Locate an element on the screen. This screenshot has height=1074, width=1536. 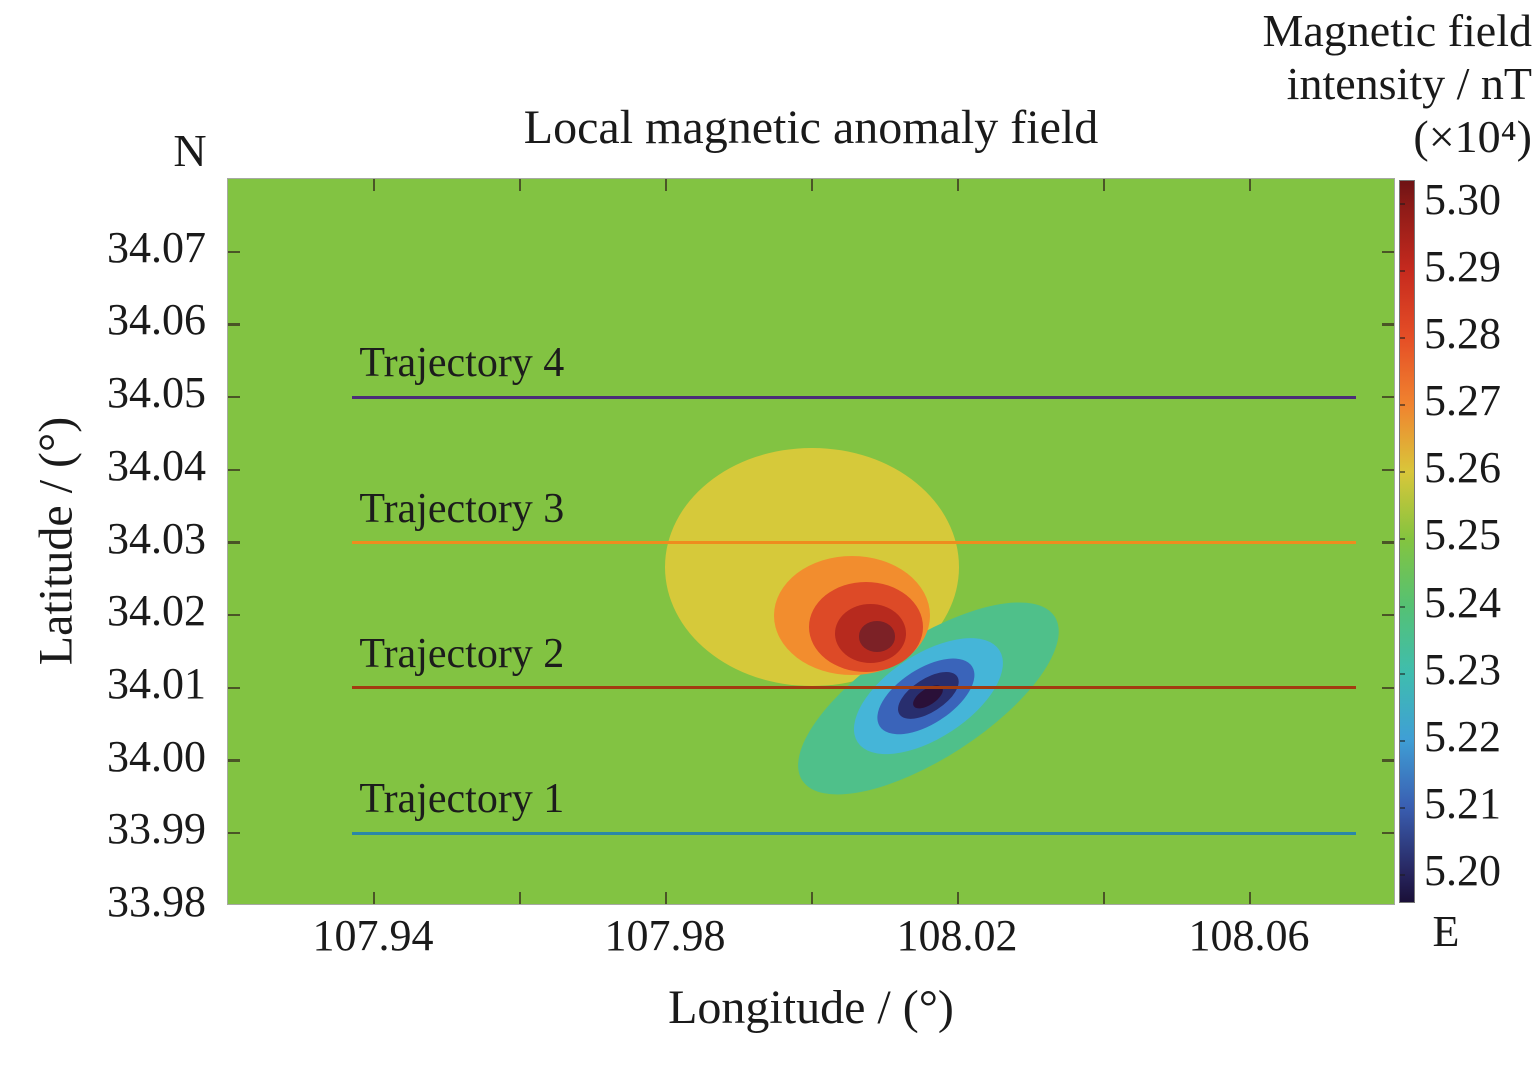
y-tick-label: 33.98 is located at coordinates (156, 901).